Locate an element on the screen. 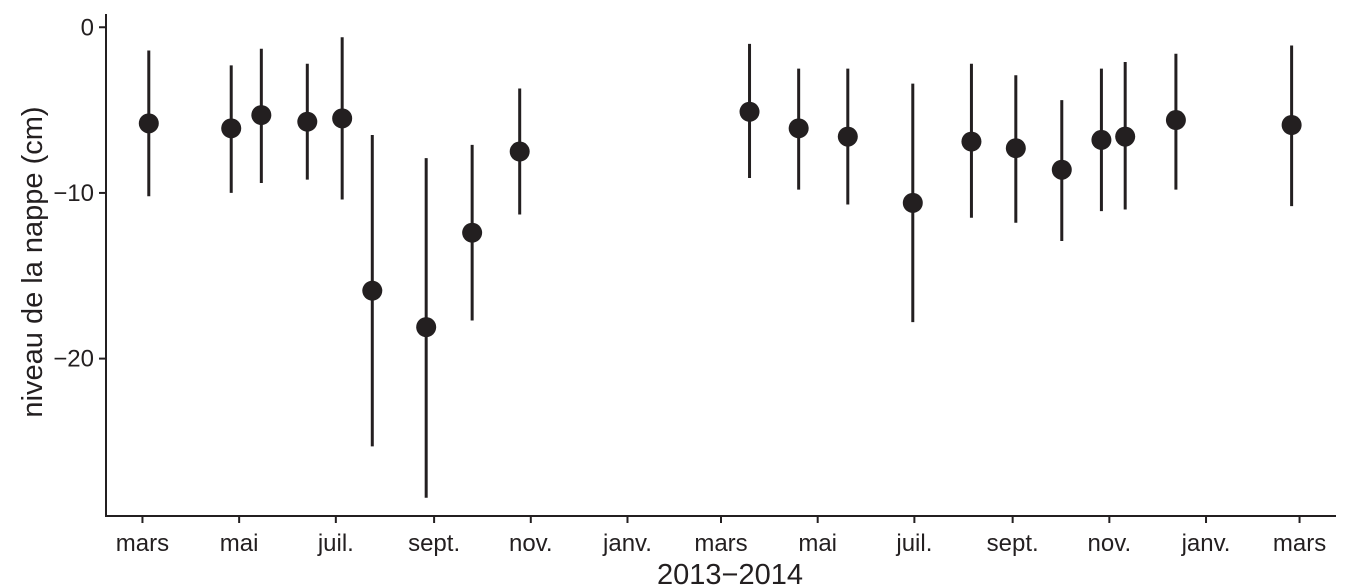 This screenshot has height=588, width=1346. y-axis-title: niveau de la nappe (cm) is located at coordinates (33, 261).